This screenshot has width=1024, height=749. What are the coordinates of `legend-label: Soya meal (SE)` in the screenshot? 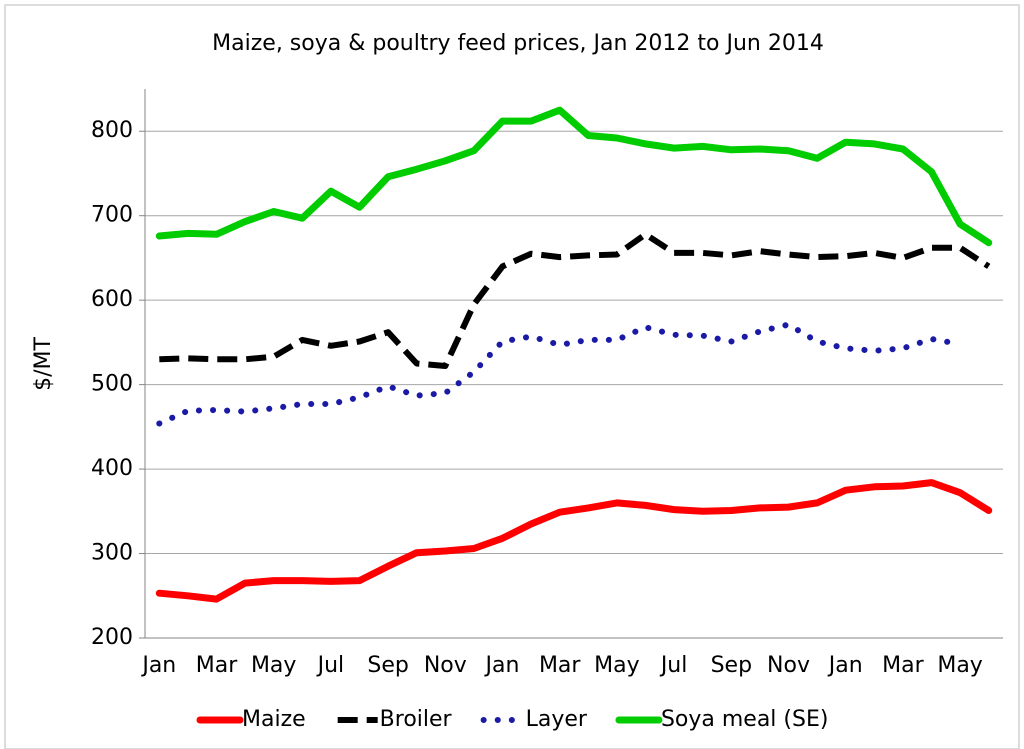 It's located at (745, 719).